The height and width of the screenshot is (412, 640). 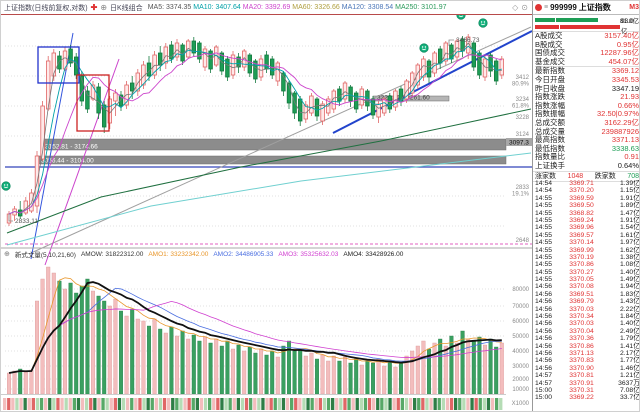 I want to click on indicator-icon: ⊕, so click(x=104, y=7).